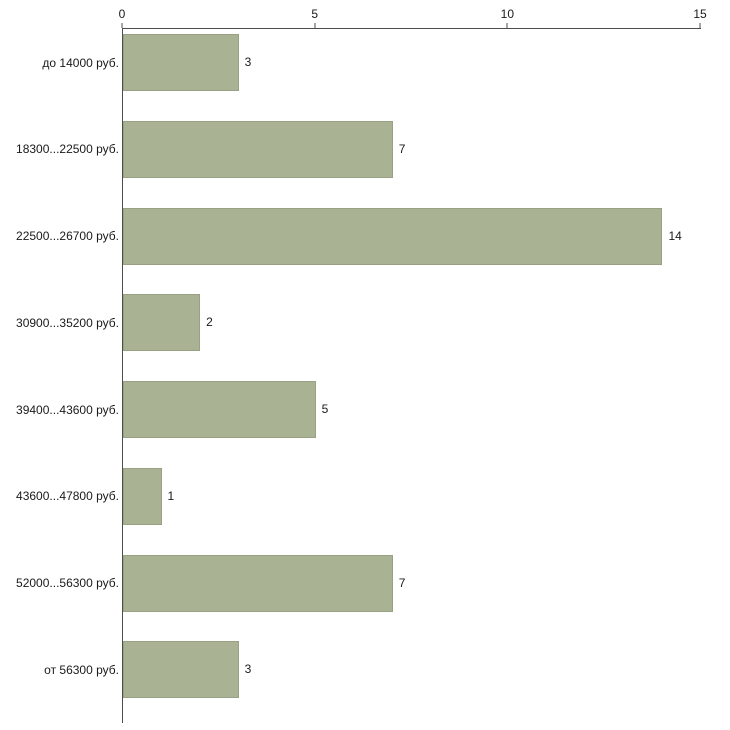  What do you see at coordinates (372, 679) in the screenshot?
I see `bar-row: от 56300 руб. 3` at bounding box center [372, 679].